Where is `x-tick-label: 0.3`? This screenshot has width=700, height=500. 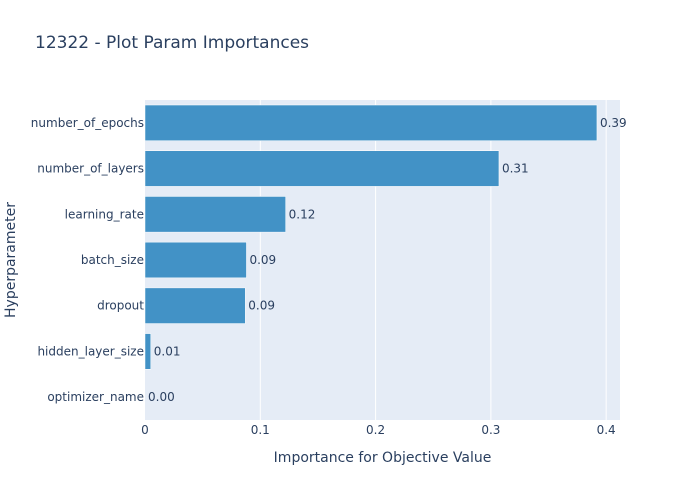 x-tick-label: 0.3 is located at coordinates (490, 430).